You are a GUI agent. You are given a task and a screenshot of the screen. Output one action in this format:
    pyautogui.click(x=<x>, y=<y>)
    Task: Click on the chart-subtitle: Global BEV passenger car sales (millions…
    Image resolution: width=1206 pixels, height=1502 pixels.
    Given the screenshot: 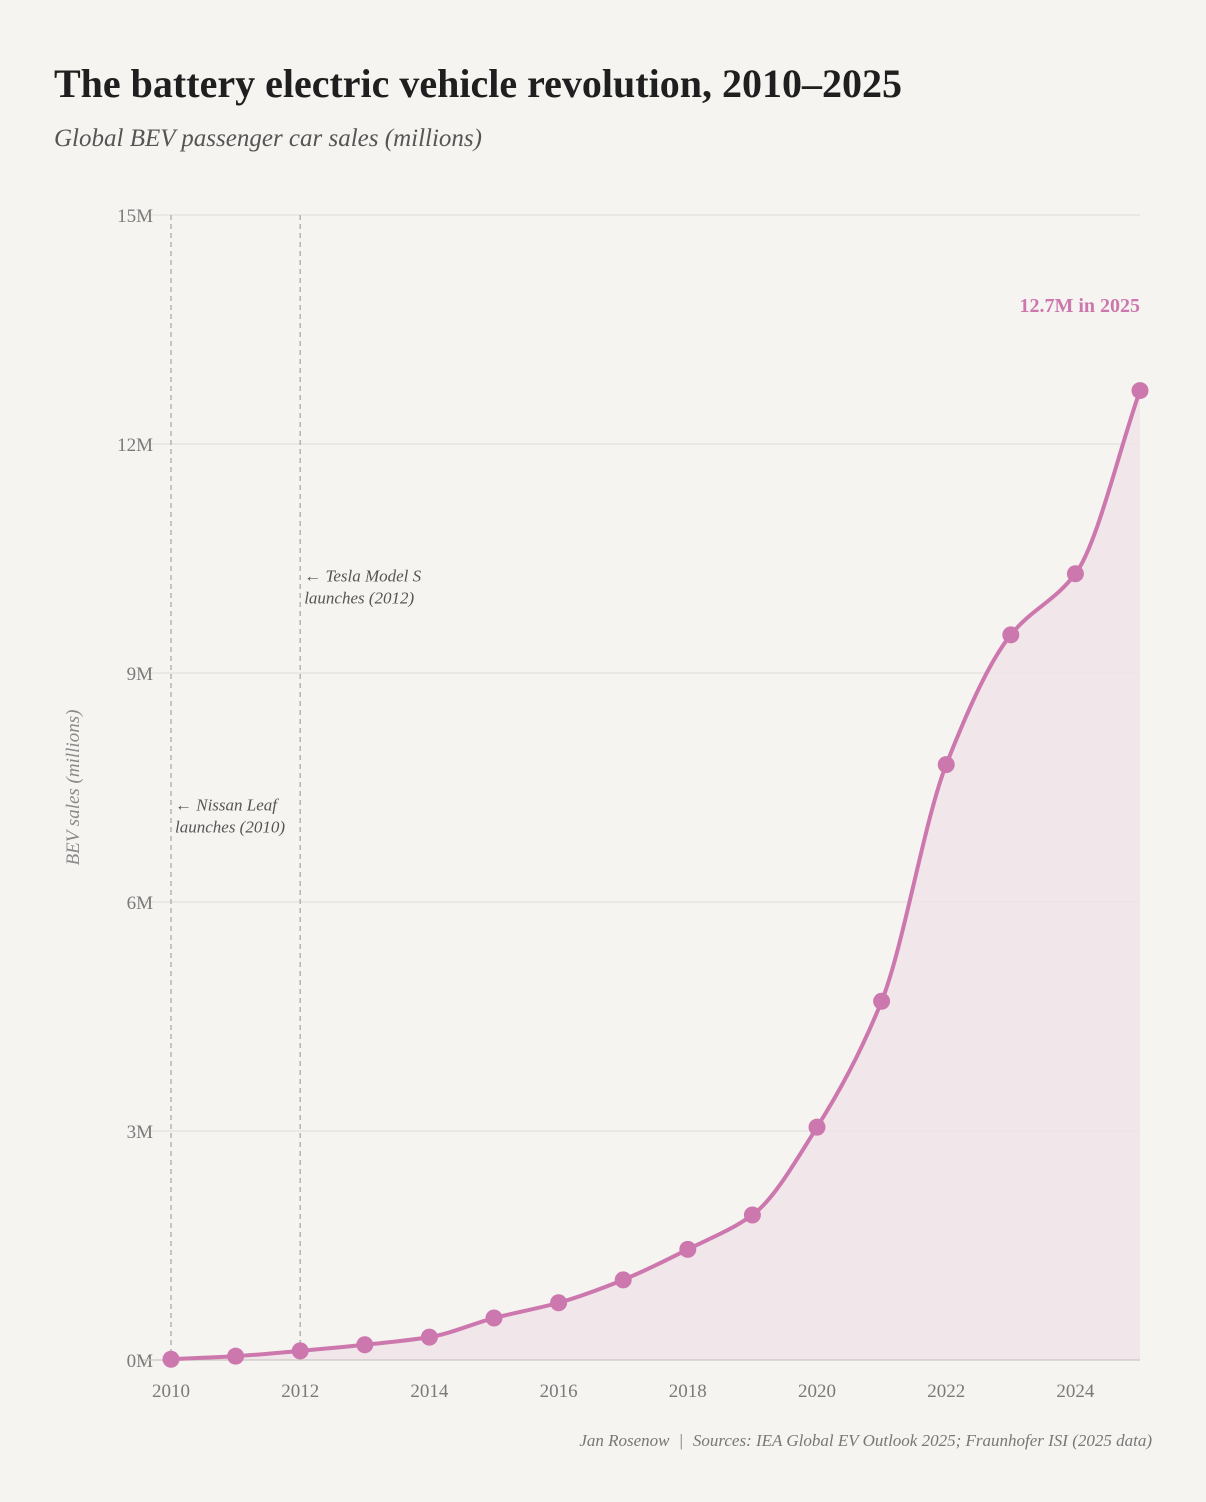 What is the action you would take?
    pyautogui.click(x=268, y=138)
    